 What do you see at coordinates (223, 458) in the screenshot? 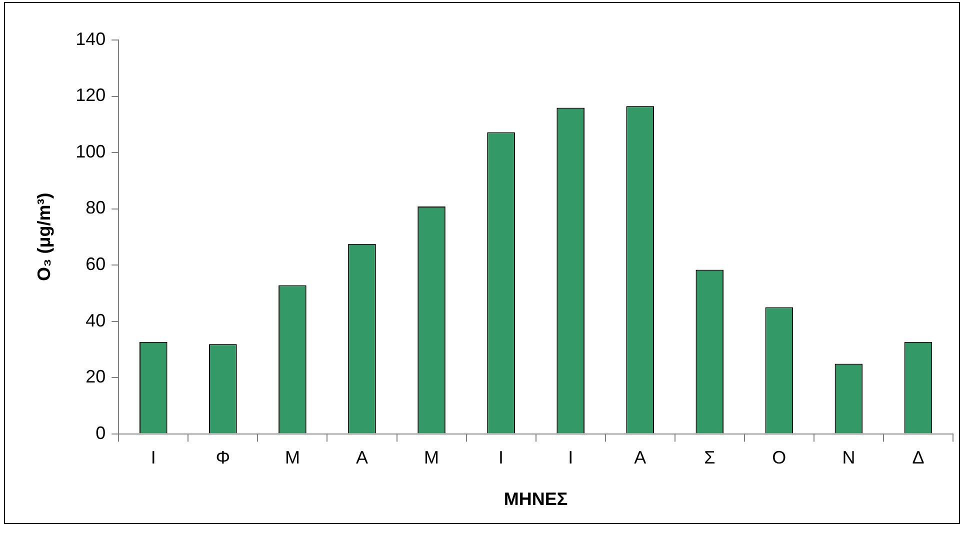
I see `x-tick-label: Φ` at bounding box center [223, 458].